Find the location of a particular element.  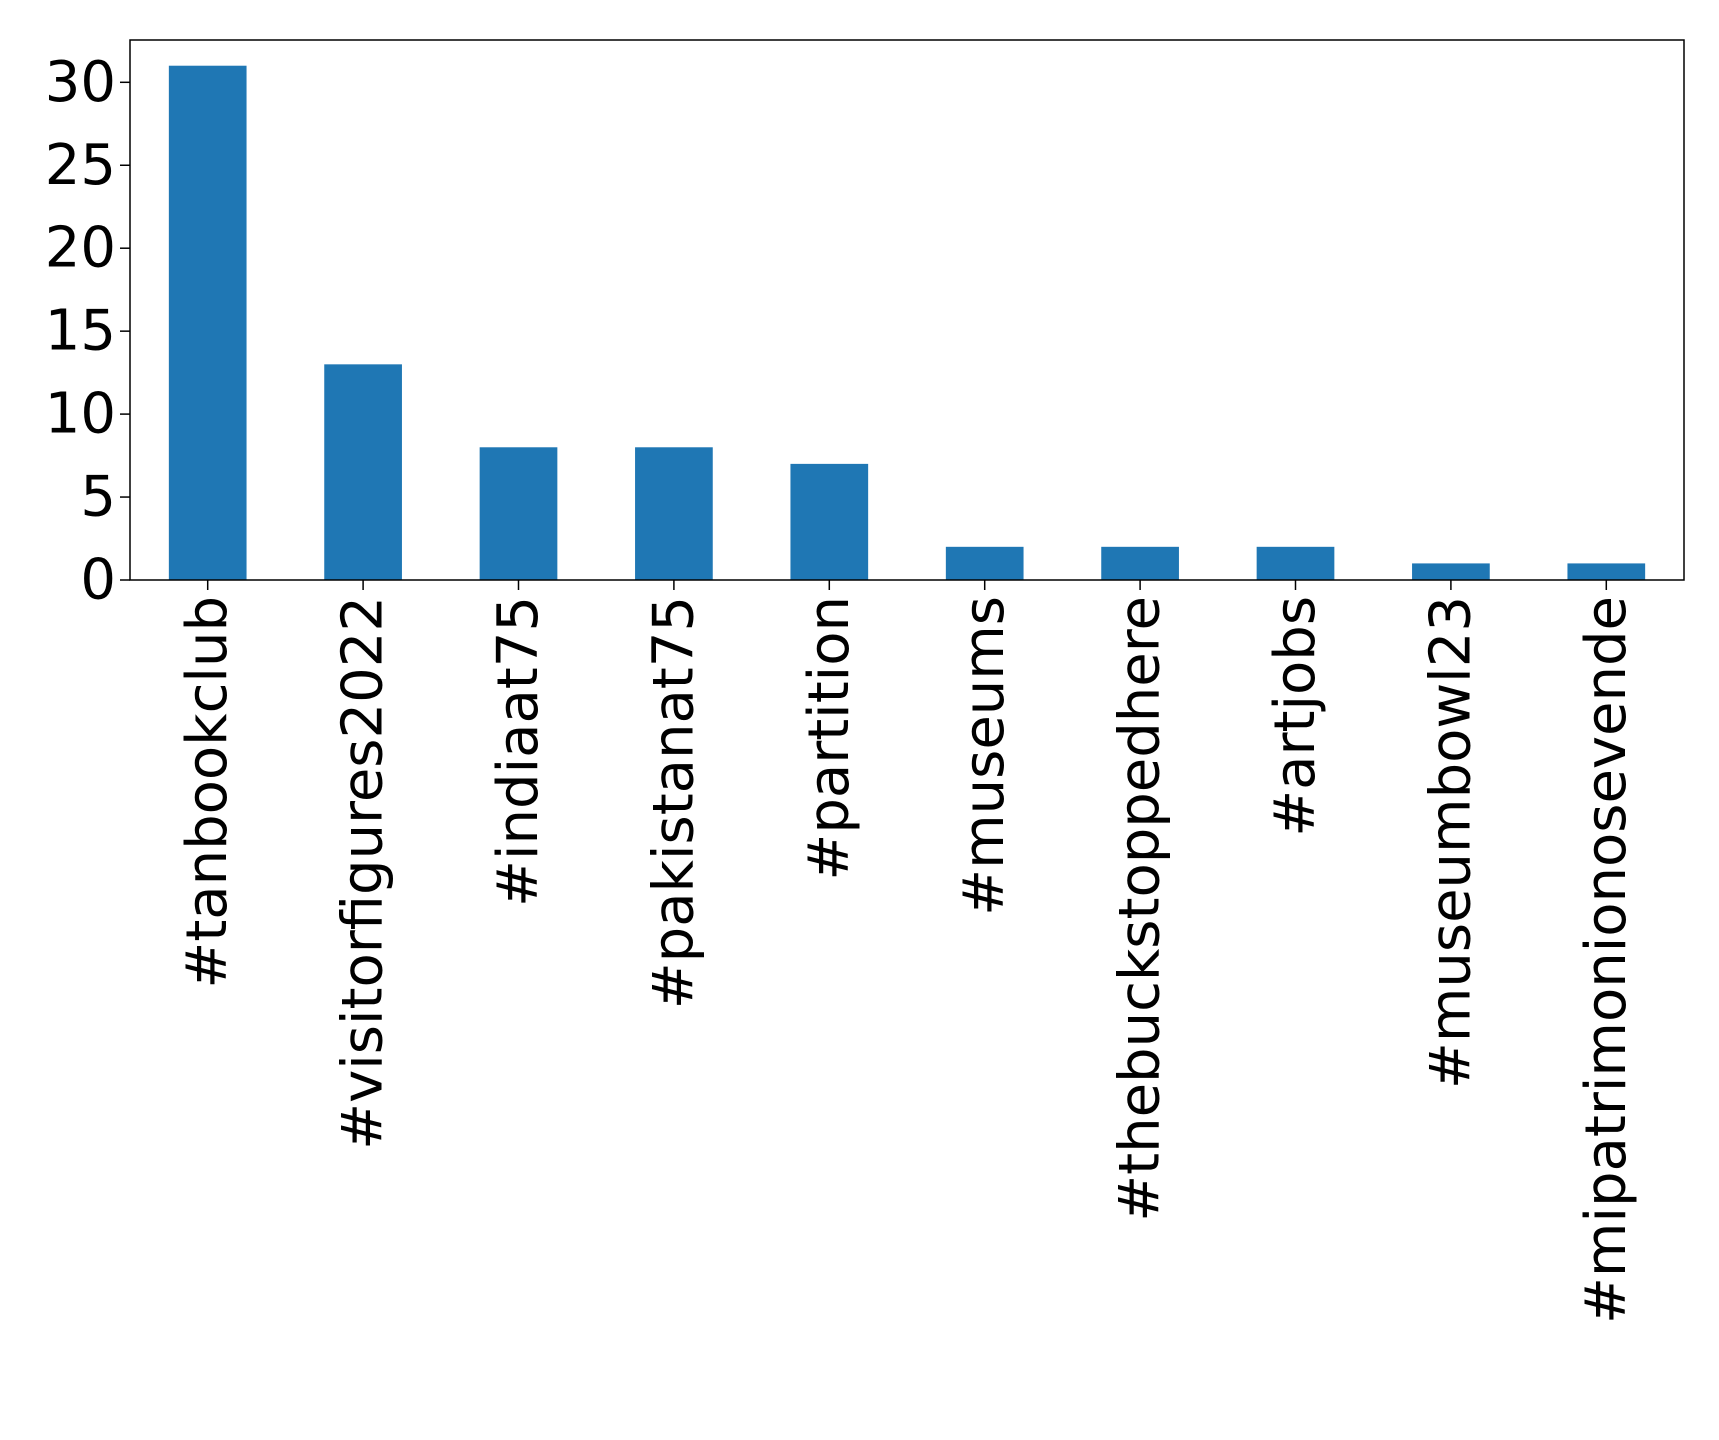

bar-partition is located at coordinates (829, 521).